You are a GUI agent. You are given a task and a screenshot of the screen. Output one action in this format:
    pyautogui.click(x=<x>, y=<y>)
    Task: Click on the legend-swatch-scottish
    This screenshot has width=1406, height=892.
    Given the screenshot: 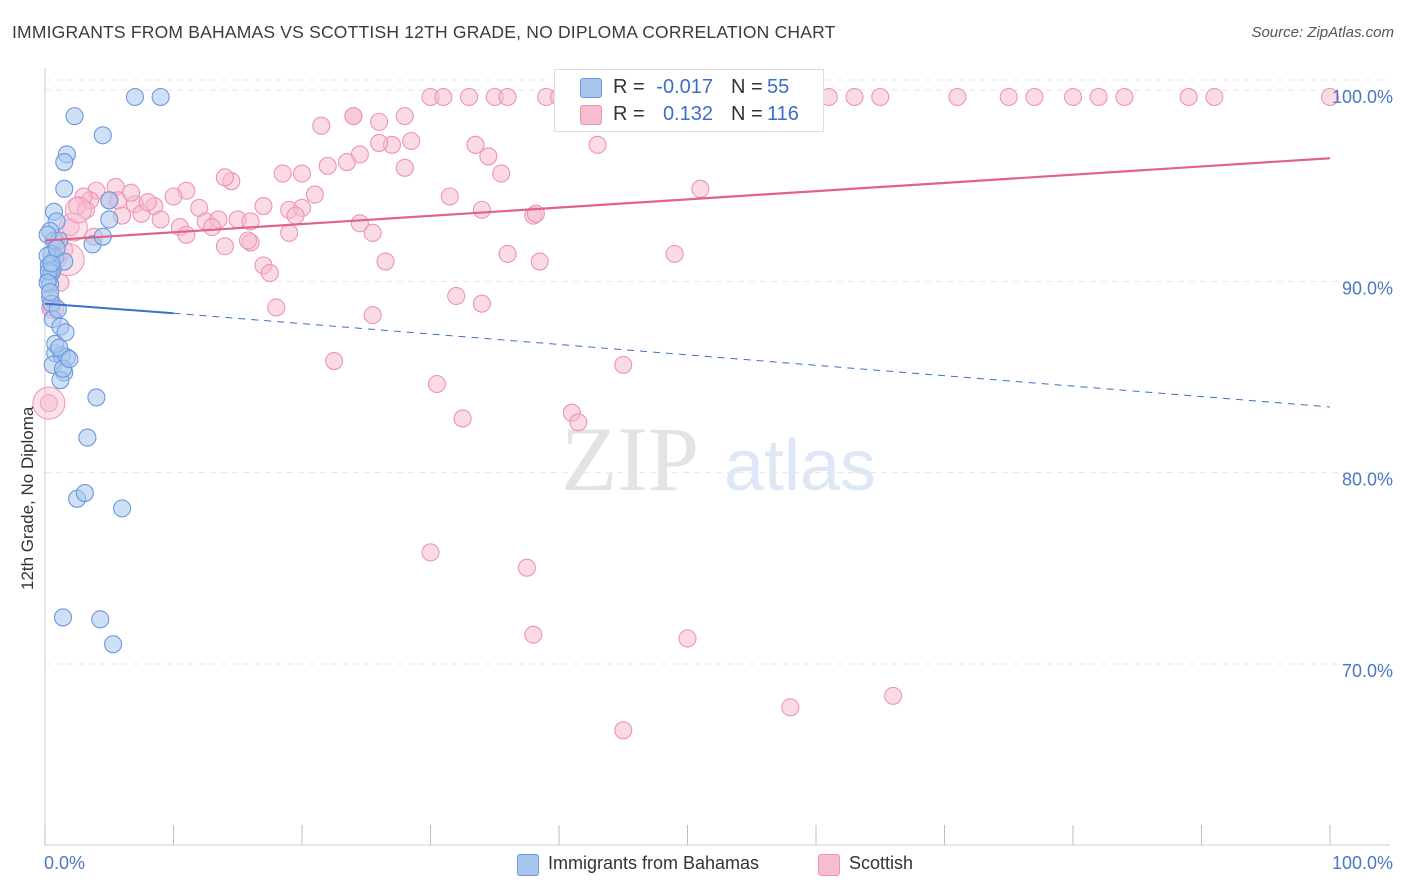 What is the action you would take?
    pyautogui.click(x=829, y=865)
    